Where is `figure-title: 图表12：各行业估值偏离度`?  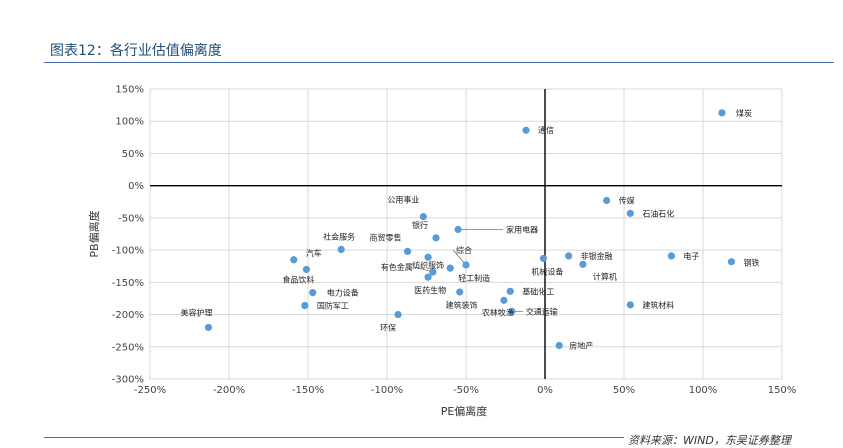
figure-title: 图表12：各行业估值偏离度 is located at coordinates (136, 51).